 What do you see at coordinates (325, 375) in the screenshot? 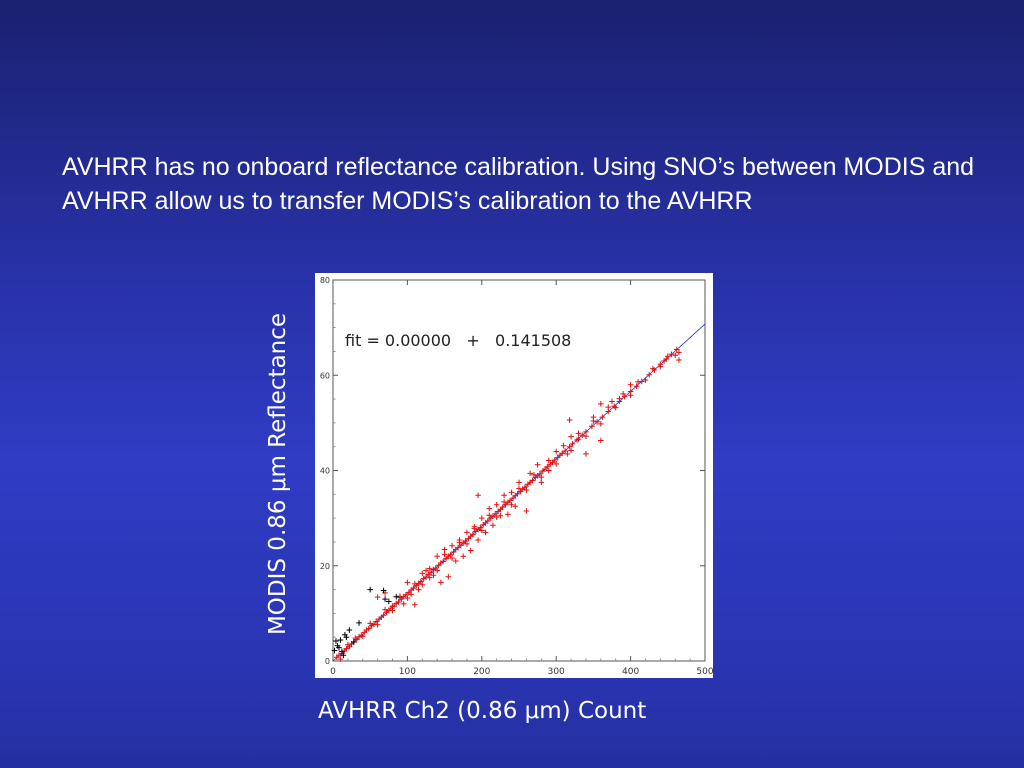
I see `y-tick-label: 60` at bounding box center [325, 375].